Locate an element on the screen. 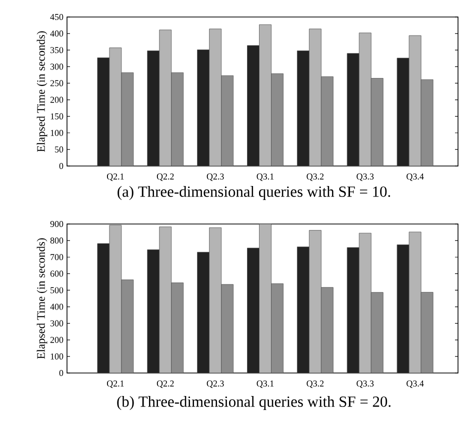 The image size is (460, 421). y-tick-label: 150 is located at coordinates (57, 116).